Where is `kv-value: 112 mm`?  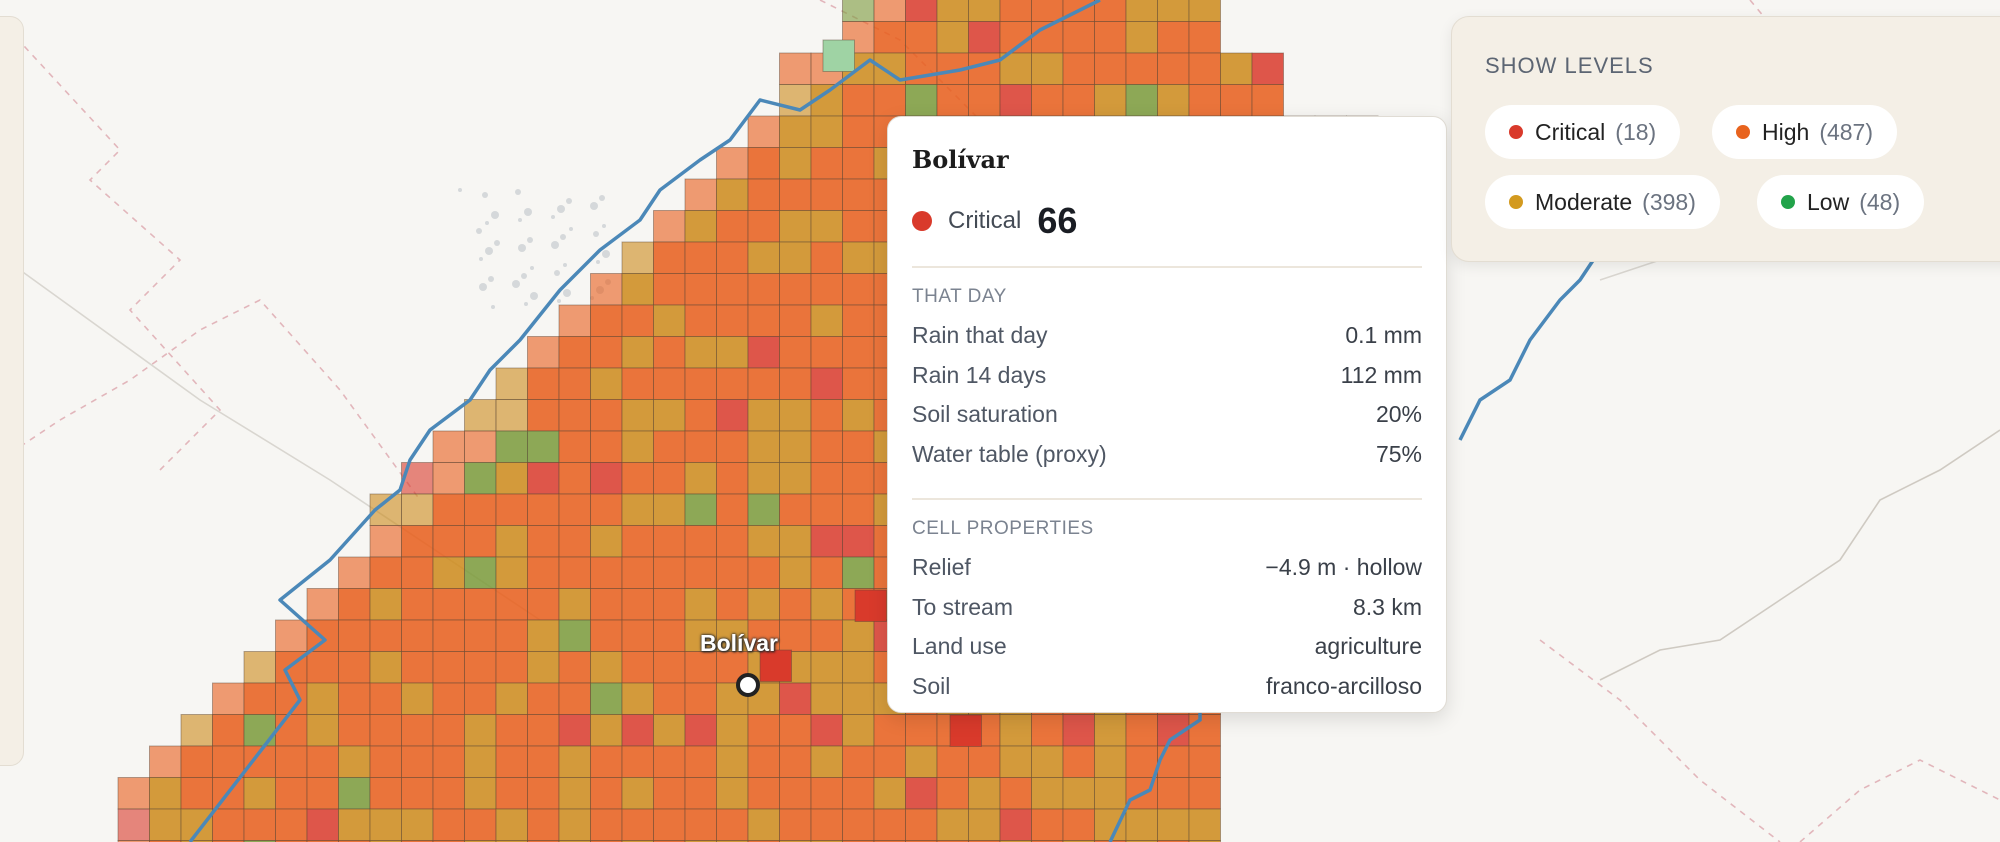 kv-value: 112 mm is located at coordinates (1381, 374).